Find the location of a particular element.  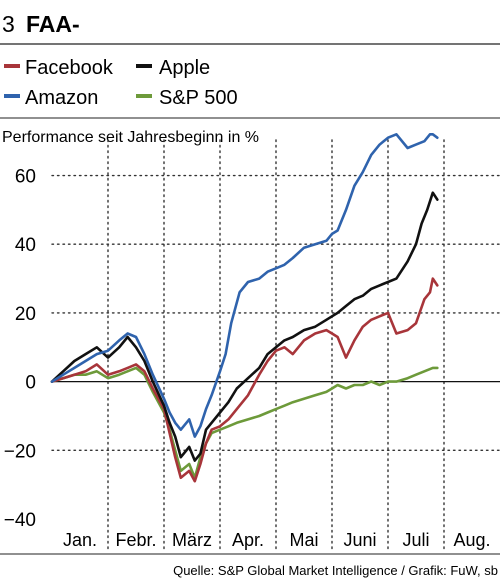

x-tick-label: Juni is located at coordinates (359, 540).